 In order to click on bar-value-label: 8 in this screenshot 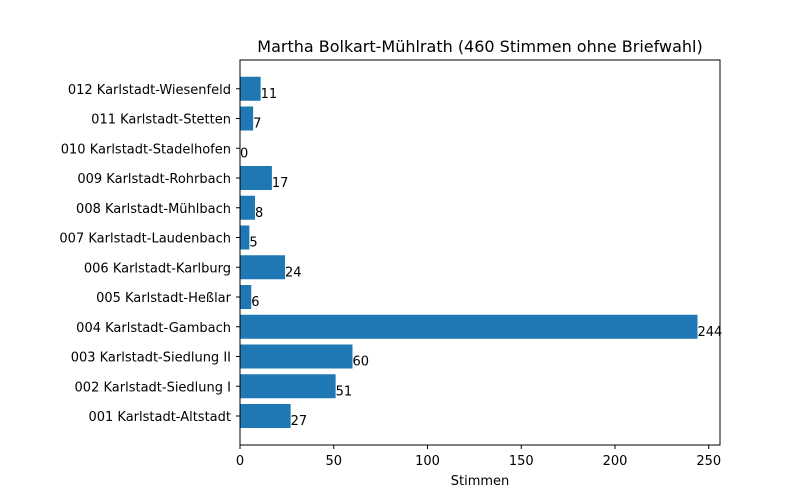, I will do `click(259, 213)`.